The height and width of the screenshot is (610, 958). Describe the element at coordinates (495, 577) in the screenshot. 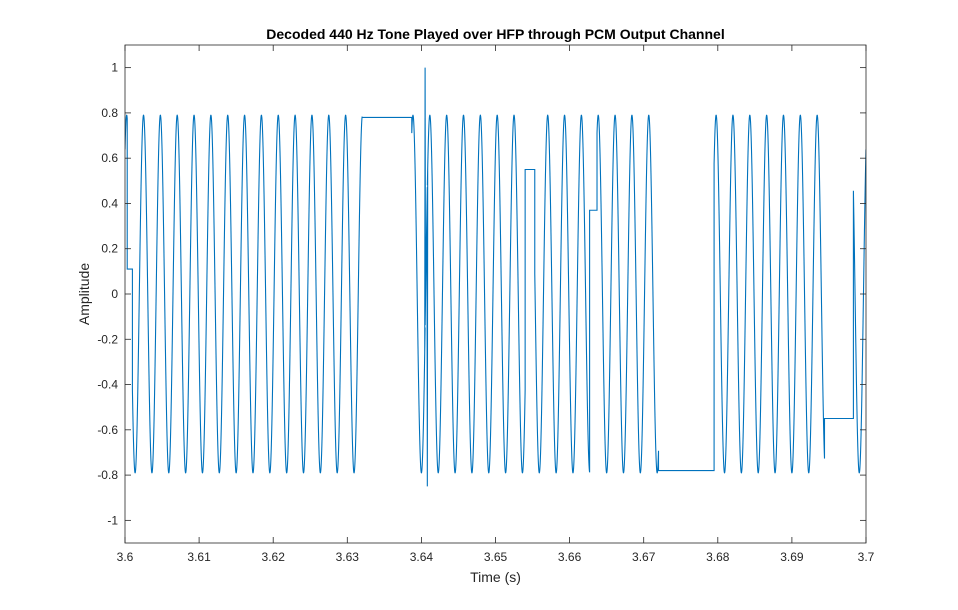

I see `x-axis-label: Time (s)` at that location.